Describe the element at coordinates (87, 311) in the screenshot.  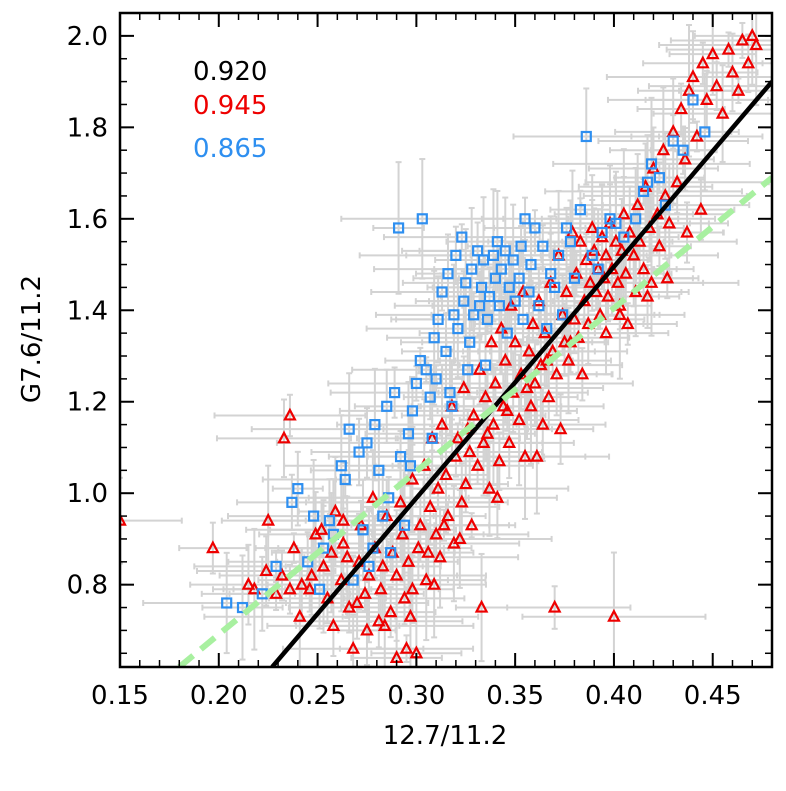
I see `y-tick-label: 1.4` at that location.